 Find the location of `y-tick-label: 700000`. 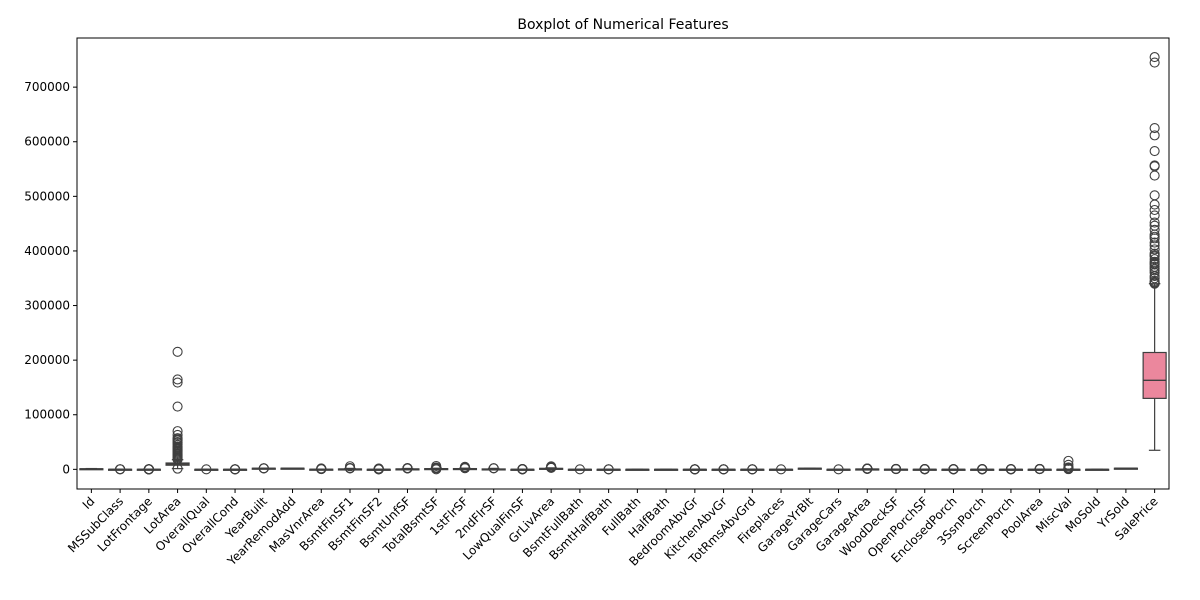

y-tick-label: 700000 is located at coordinates (47, 87).